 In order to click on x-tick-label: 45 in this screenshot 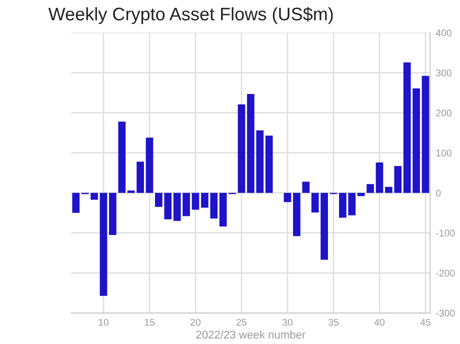, I will do `click(425, 322)`.